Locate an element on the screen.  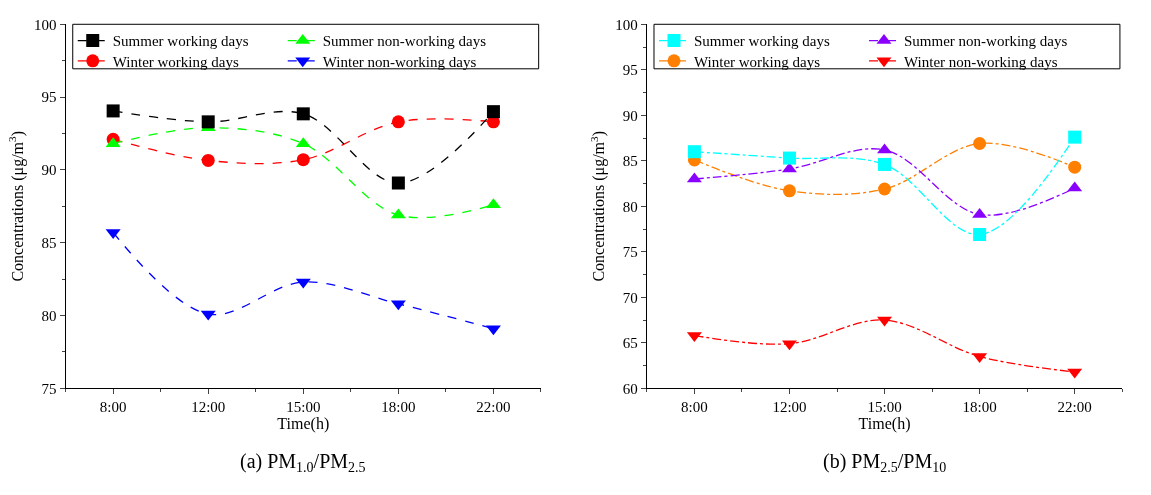
text: (b) PM$_{2.5}$/PM$_{10}$ is located at coordinates (885, 463).